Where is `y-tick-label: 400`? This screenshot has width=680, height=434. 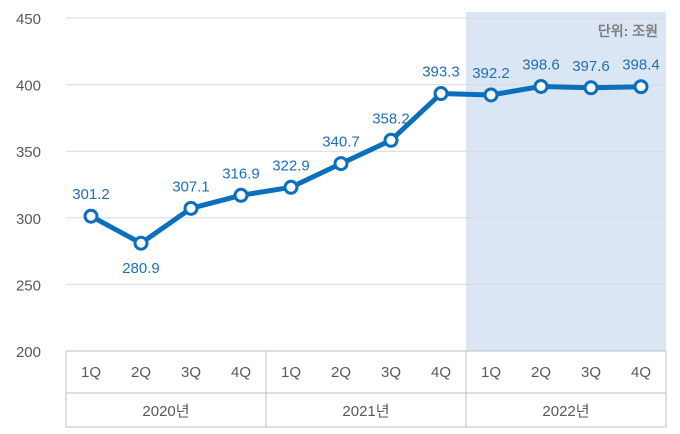 y-tick-label: 400 is located at coordinates (28, 86).